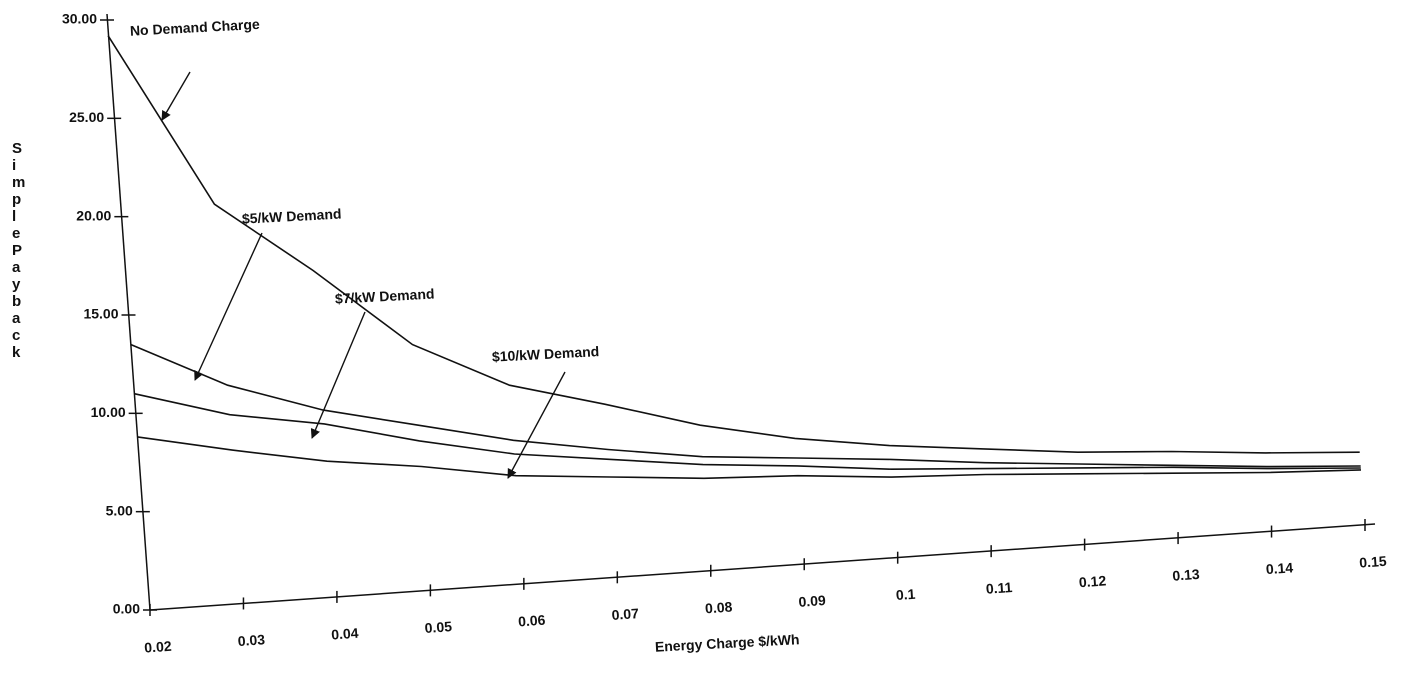 This screenshot has width=1404, height=674. What do you see at coordinates (1373, 562) in the screenshot?
I see `x-tick-label: 0.15` at bounding box center [1373, 562].